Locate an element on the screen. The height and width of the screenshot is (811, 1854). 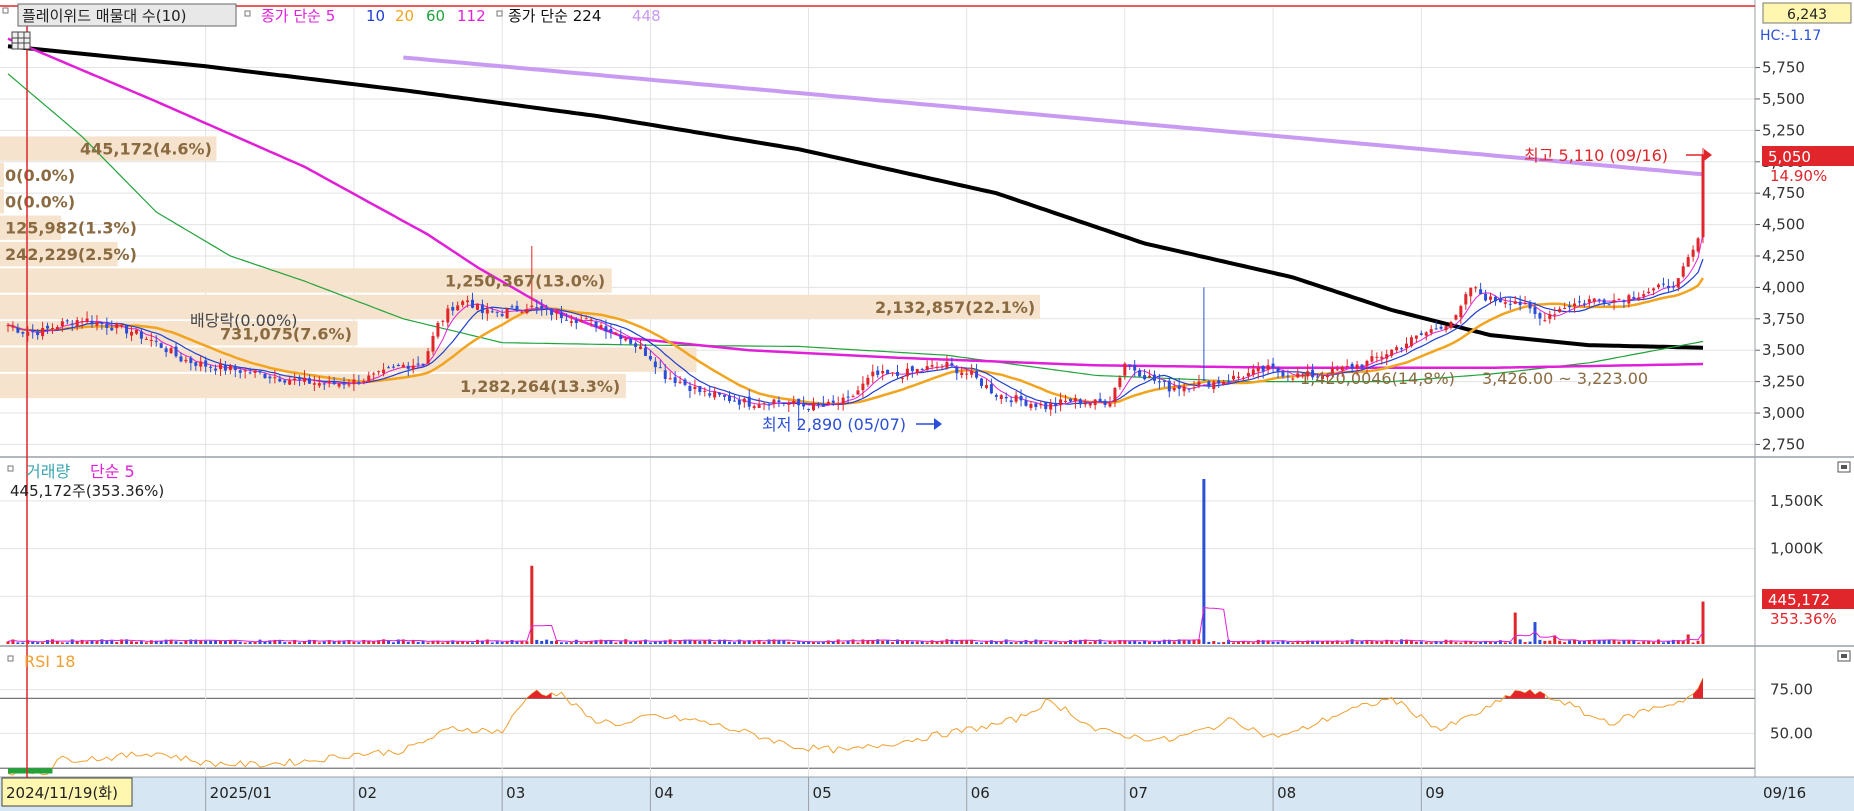
grid-icon is located at coordinates (21, 40).